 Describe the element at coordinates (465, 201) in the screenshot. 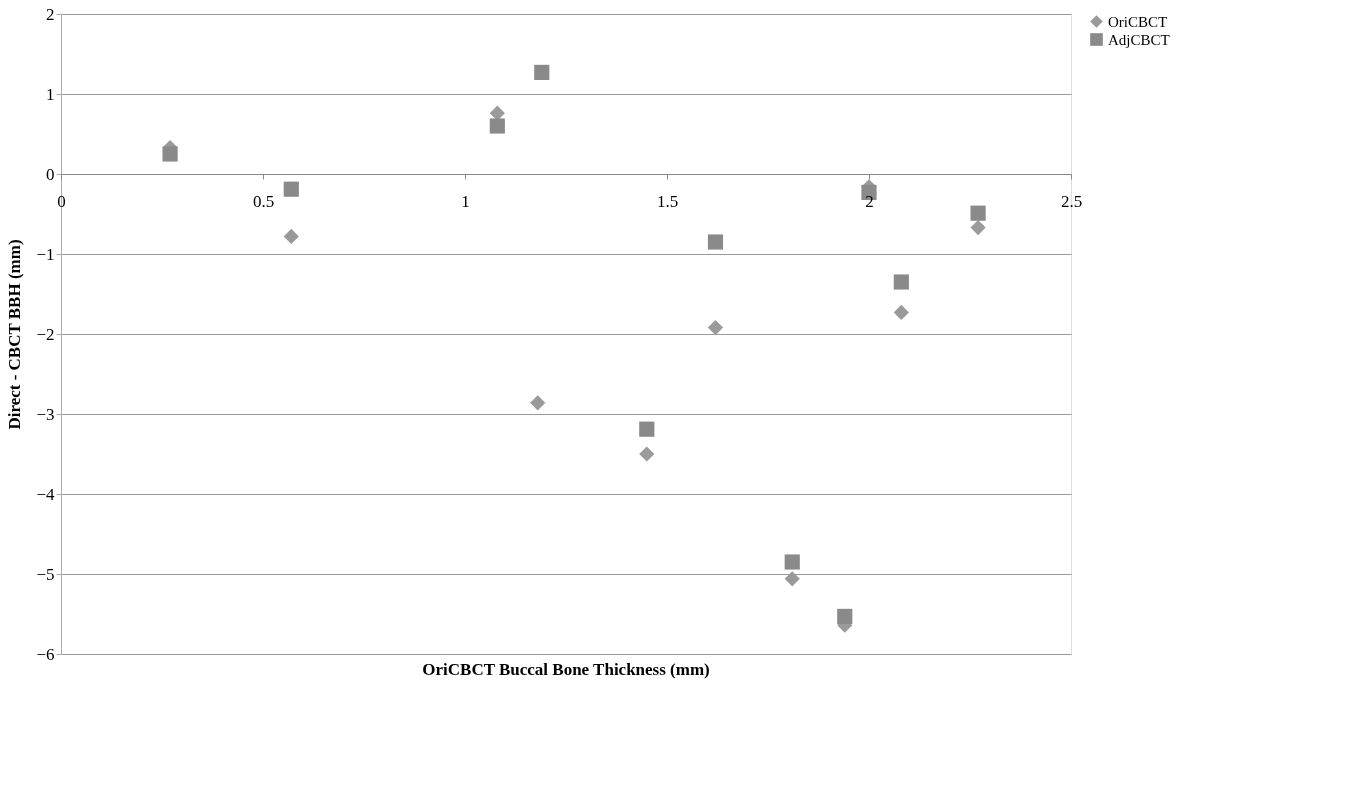

I see `x-tick-label: 1` at that location.